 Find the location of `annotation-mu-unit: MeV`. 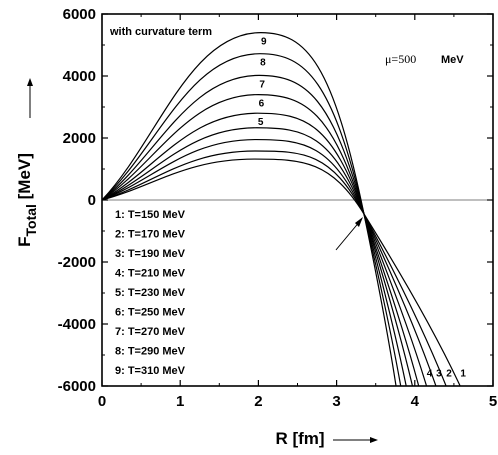

annotation-mu-unit: MeV is located at coordinates (452, 60).